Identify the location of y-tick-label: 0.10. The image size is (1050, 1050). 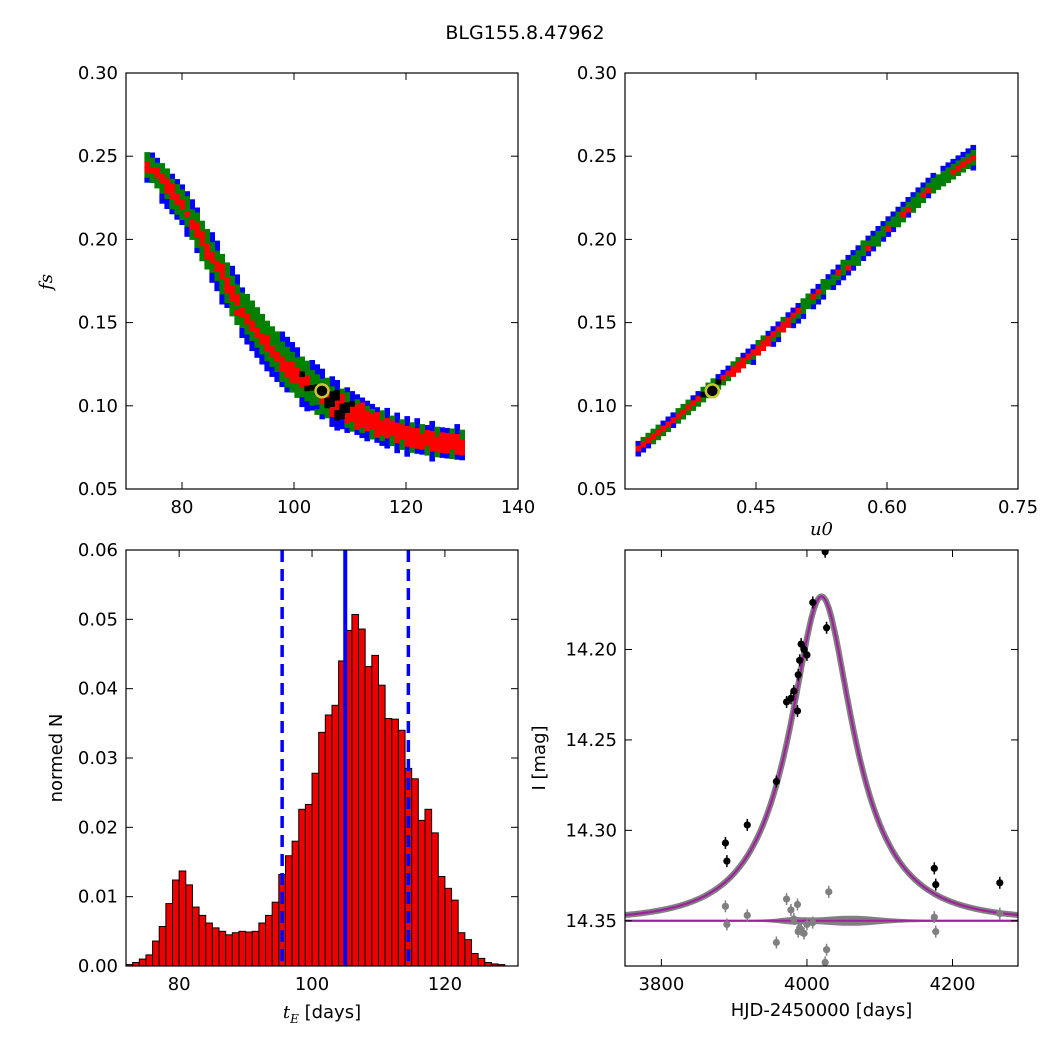
(597, 406).